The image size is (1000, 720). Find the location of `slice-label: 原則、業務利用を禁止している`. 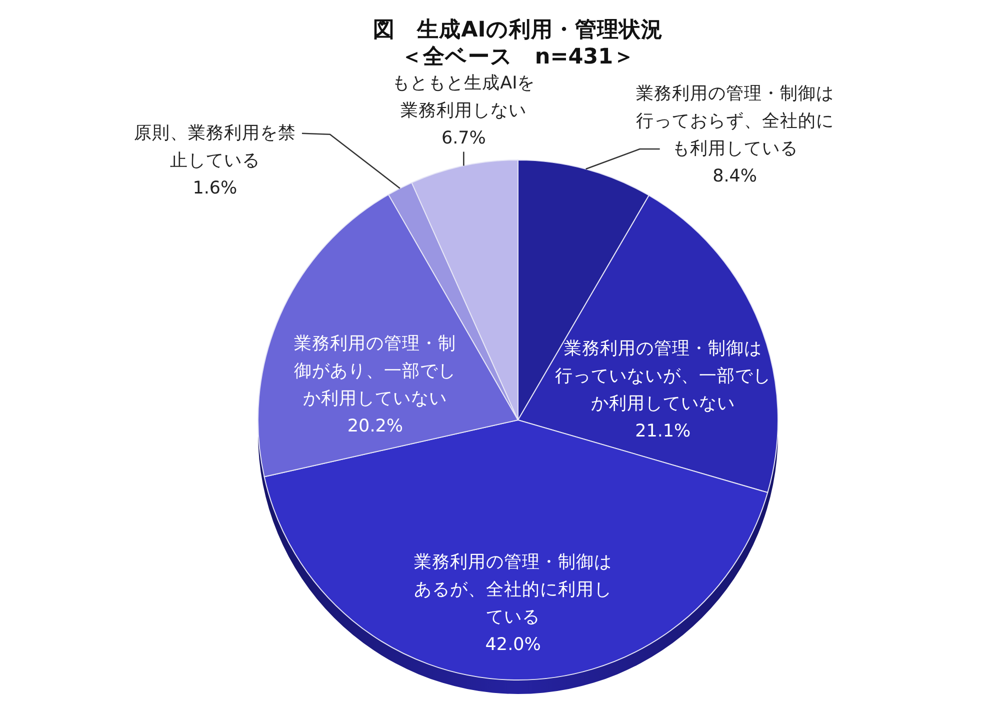

slice-label: 原則、業務利用を禁止している is located at coordinates (215, 147).